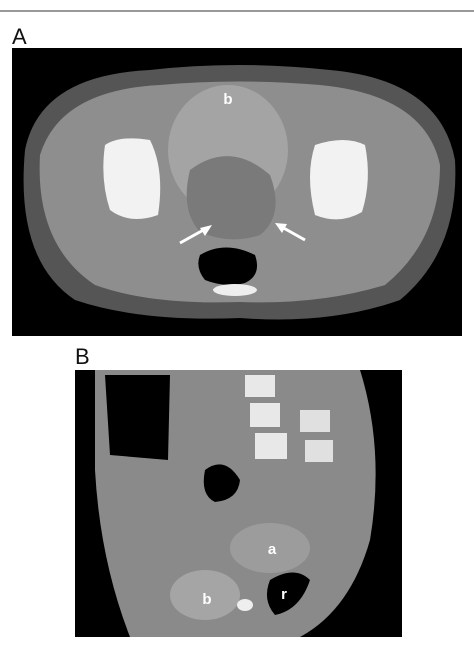 This screenshot has height=659, width=474. I want to click on annotation: a, so click(272, 549).